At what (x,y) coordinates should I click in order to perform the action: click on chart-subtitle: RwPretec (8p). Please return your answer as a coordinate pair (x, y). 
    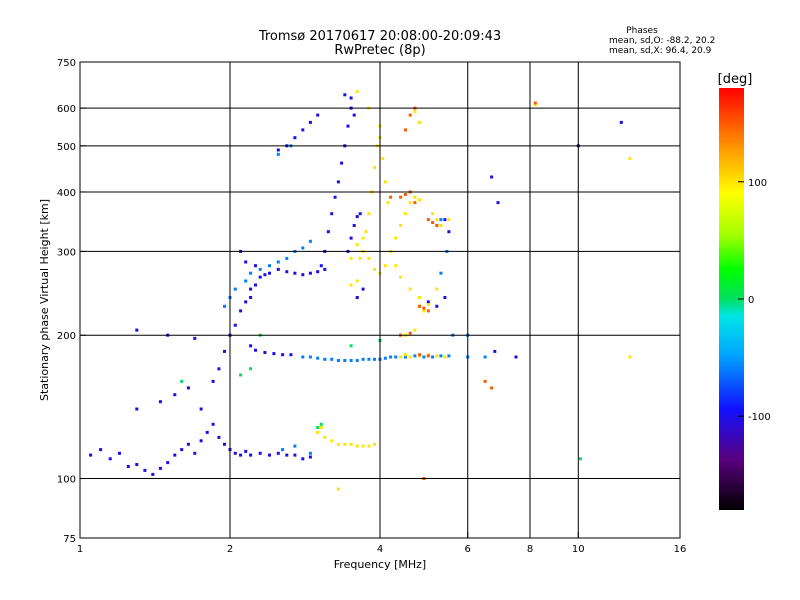
    Looking at the image, I should click on (379, 50).